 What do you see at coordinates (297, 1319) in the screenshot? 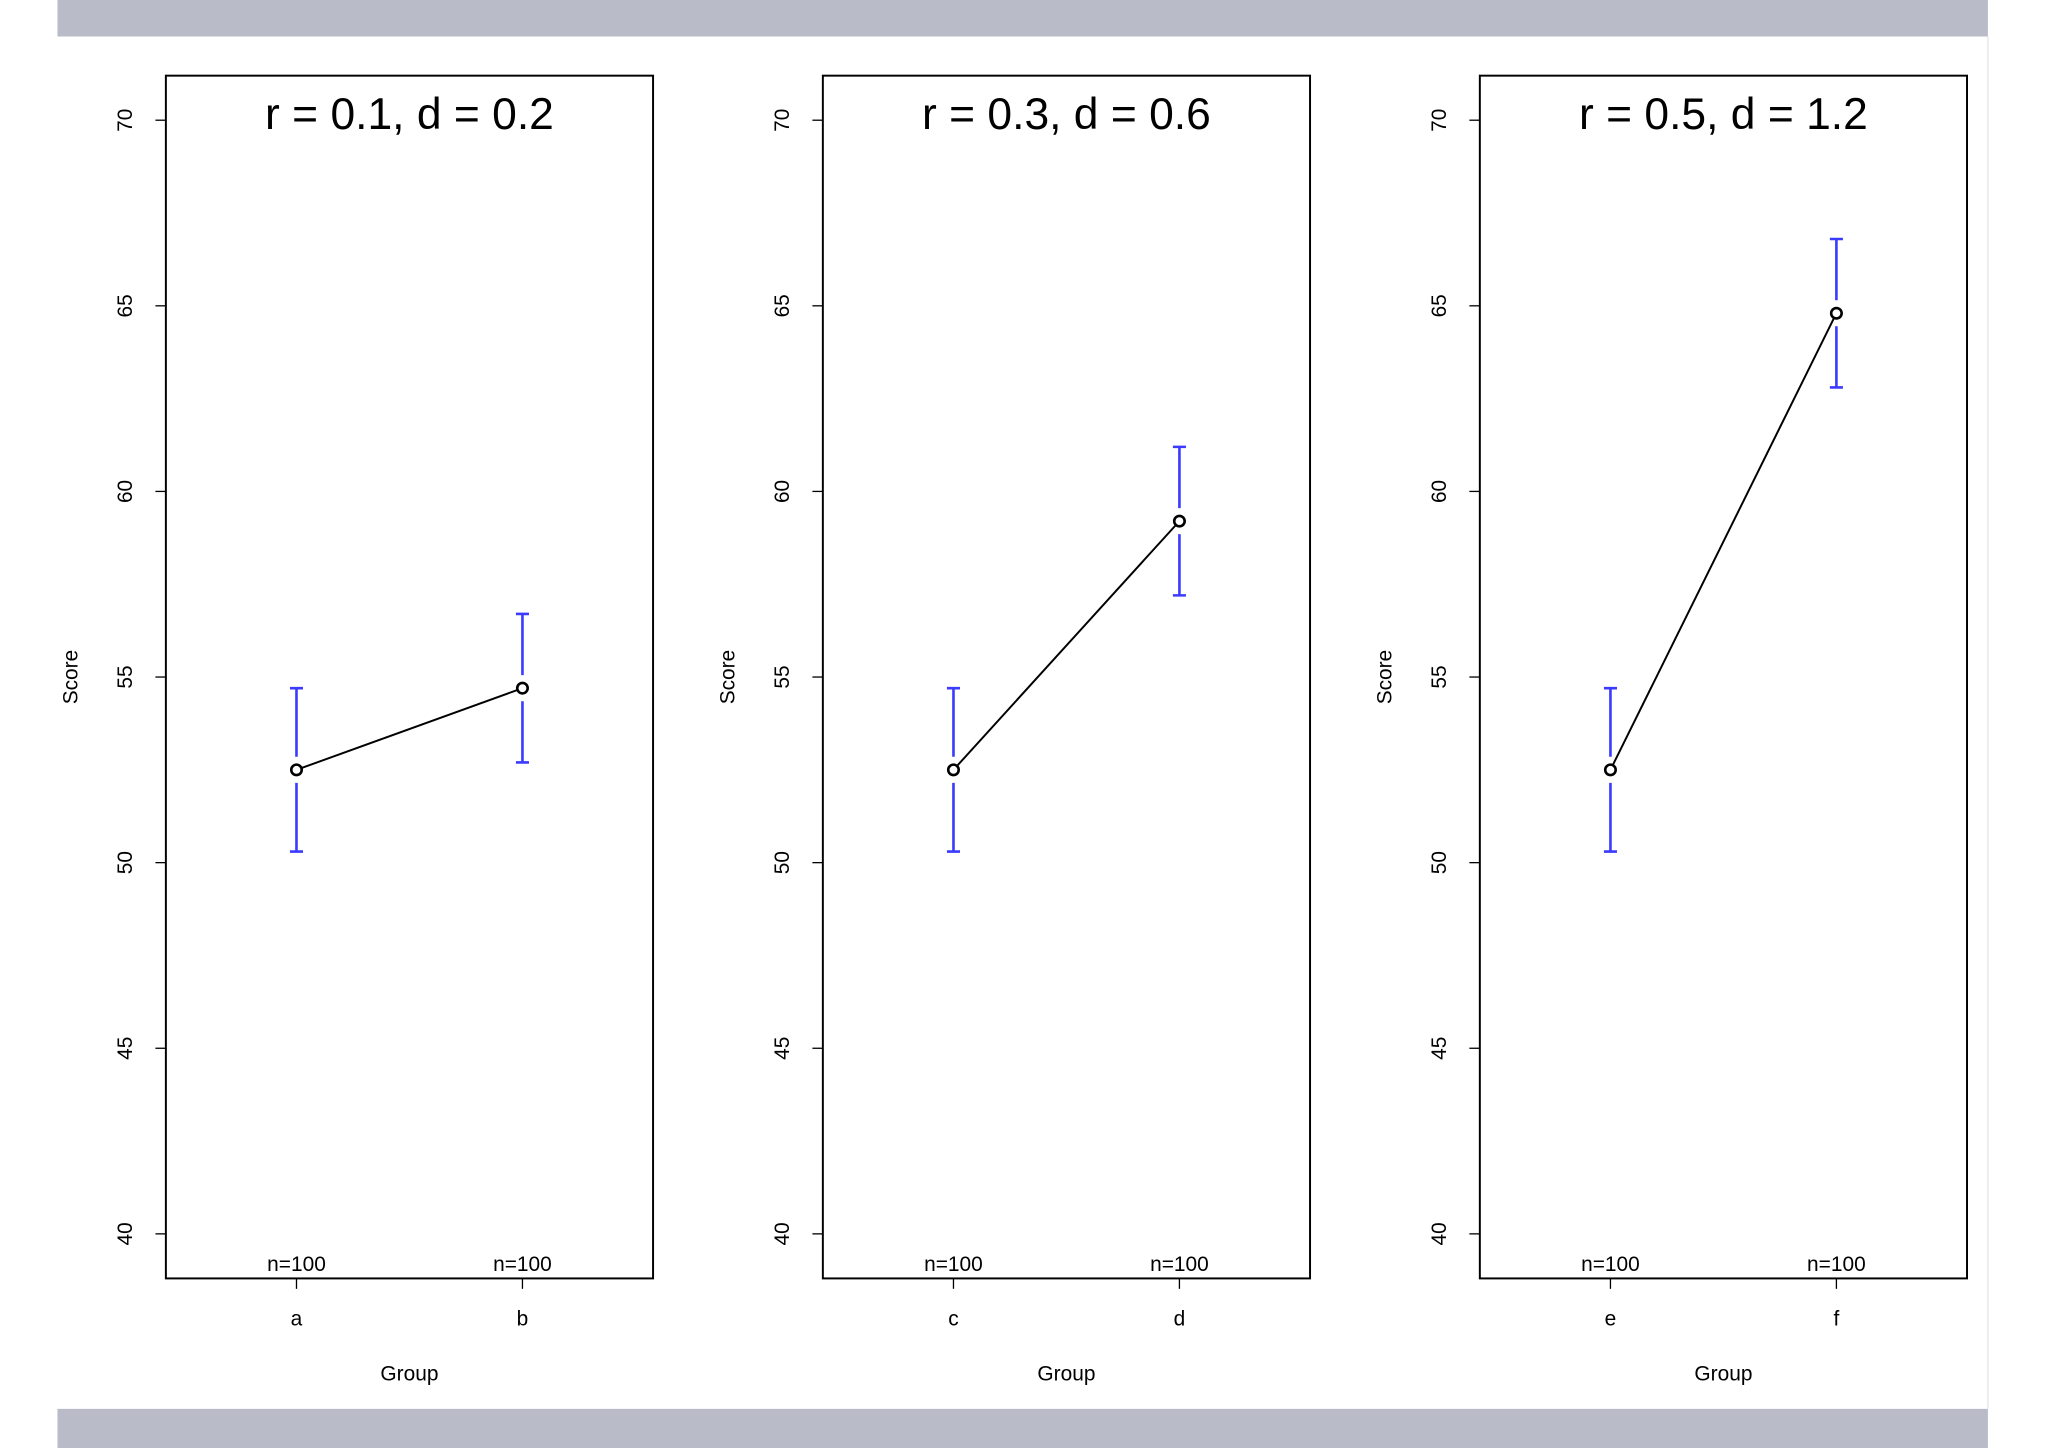
I see `x-tick-label: a` at bounding box center [297, 1319].